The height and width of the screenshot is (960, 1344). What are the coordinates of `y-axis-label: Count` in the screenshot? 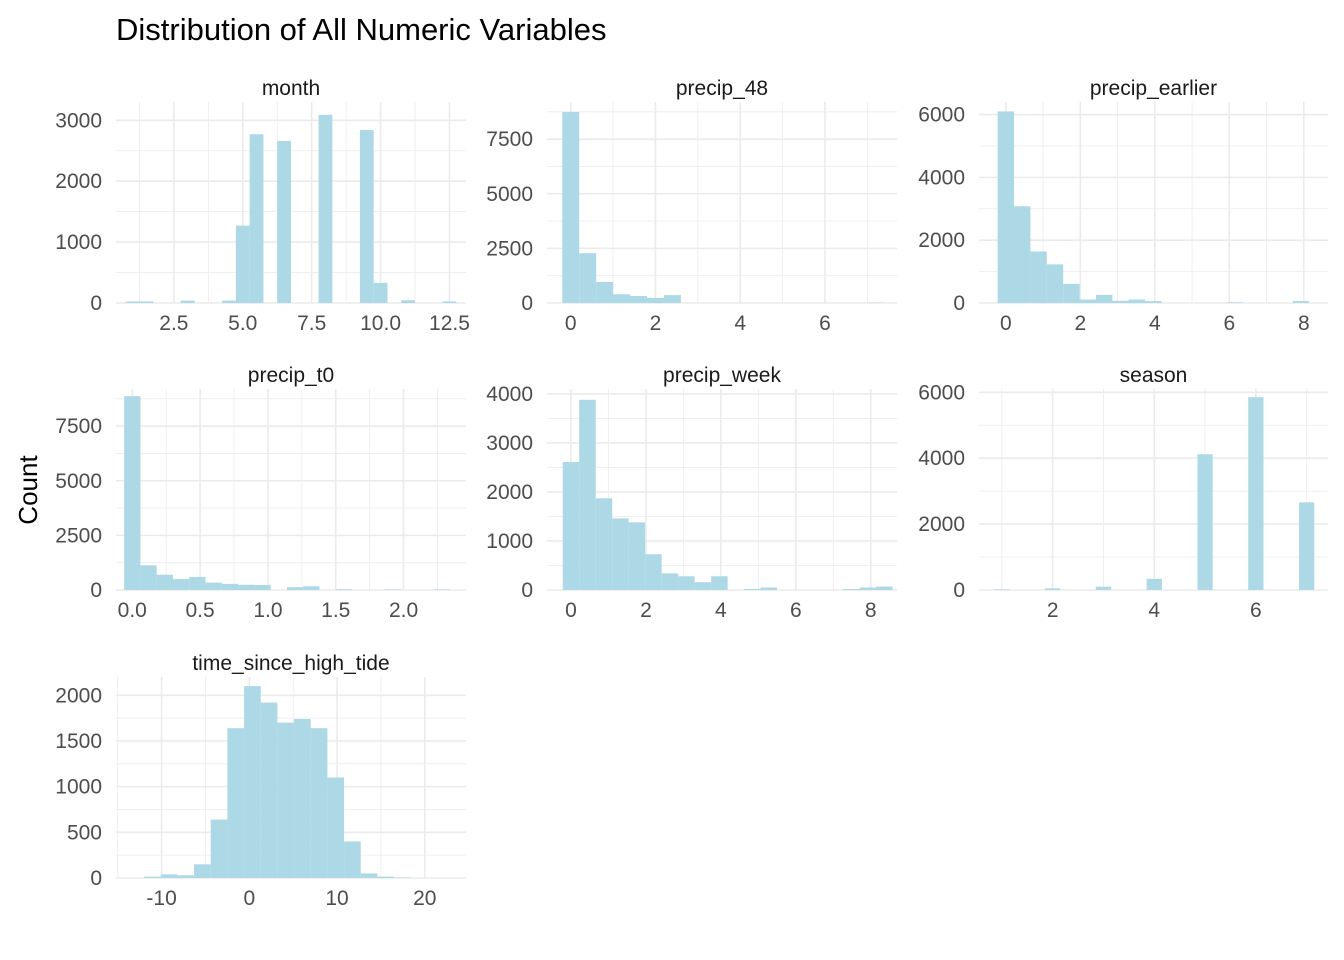 It's located at (28, 490).